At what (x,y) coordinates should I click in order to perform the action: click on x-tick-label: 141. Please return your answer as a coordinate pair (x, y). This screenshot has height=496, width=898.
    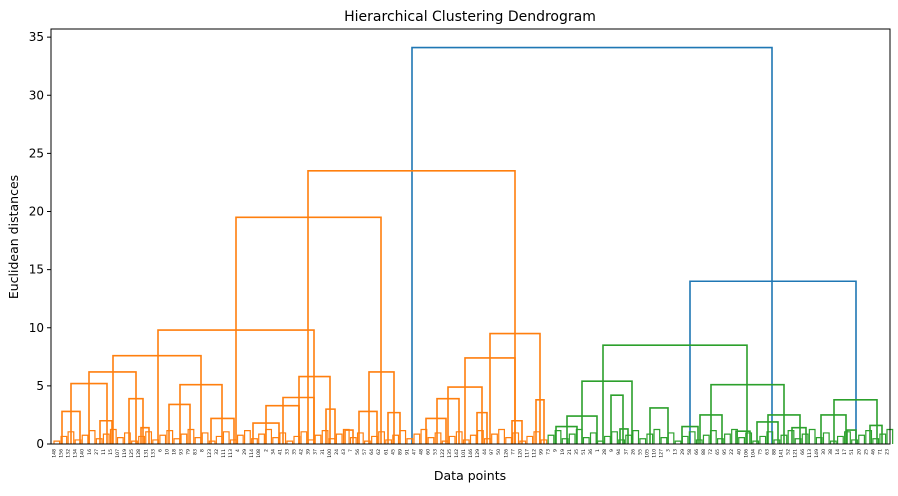
    Looking at the image, I should click on (782, 453).